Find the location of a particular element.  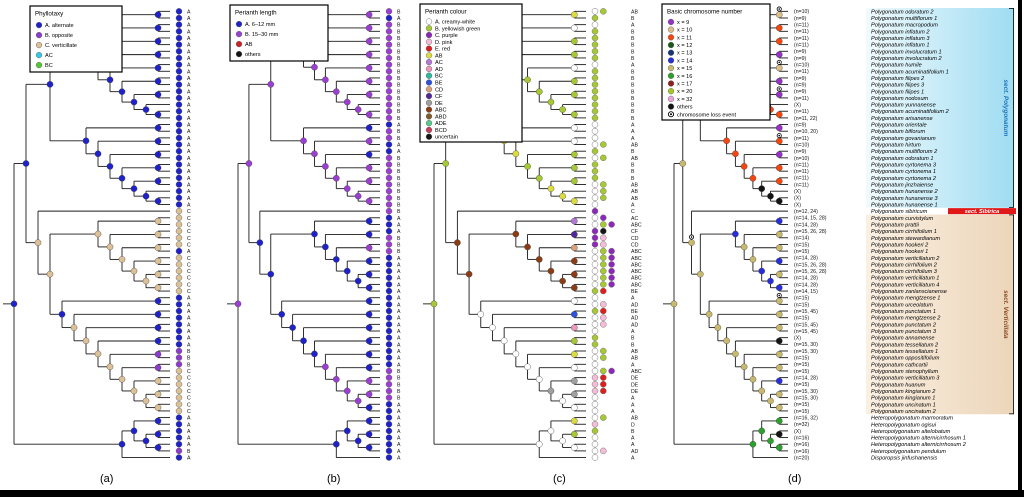

tip-state-label: AB is located at coordinates (634, 192).